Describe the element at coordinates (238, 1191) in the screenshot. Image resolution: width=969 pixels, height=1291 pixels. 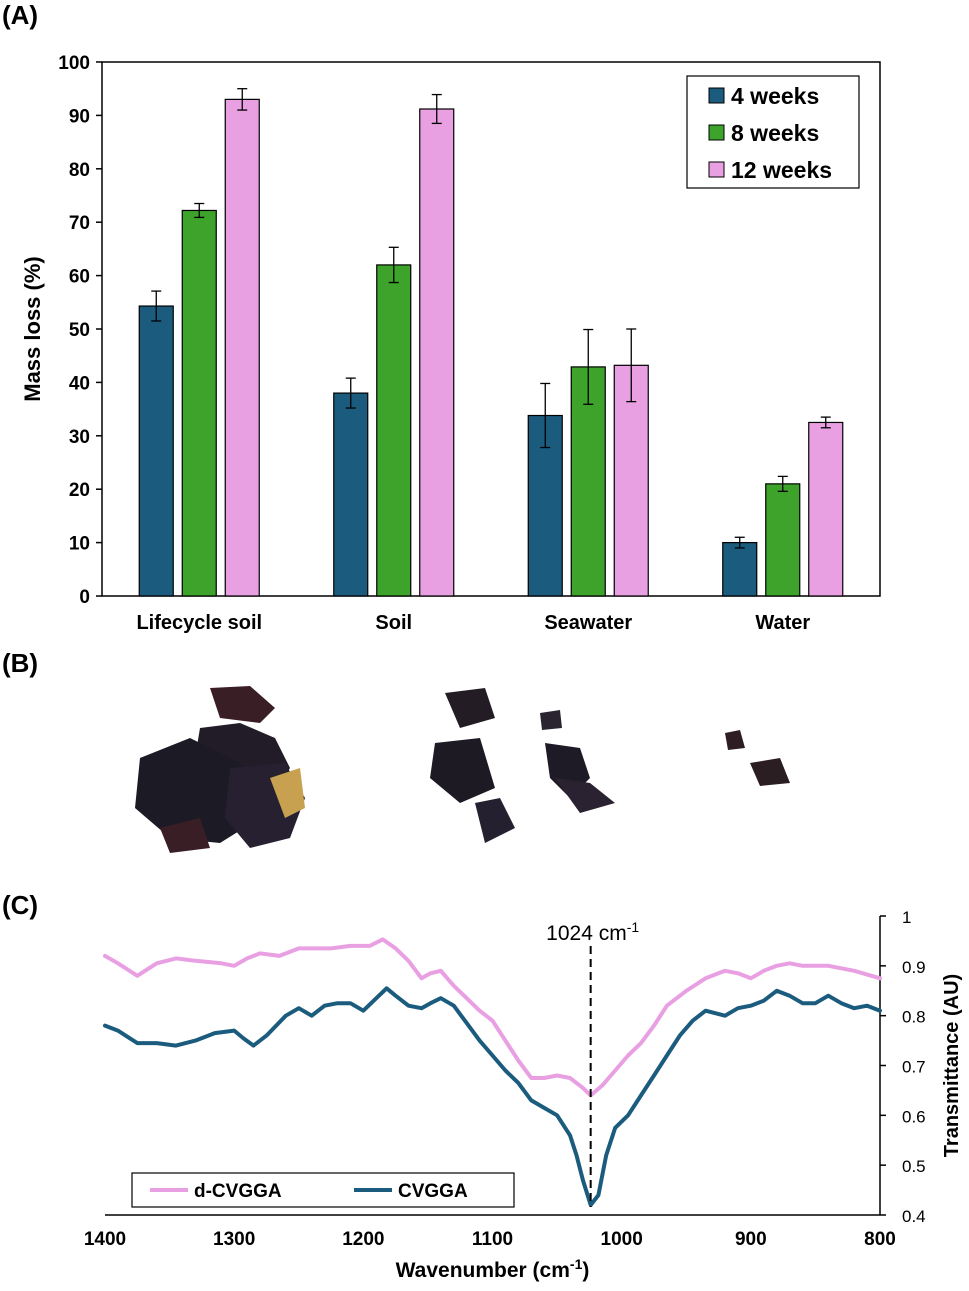
I see `legend-label: d-CVGGA` at that location.